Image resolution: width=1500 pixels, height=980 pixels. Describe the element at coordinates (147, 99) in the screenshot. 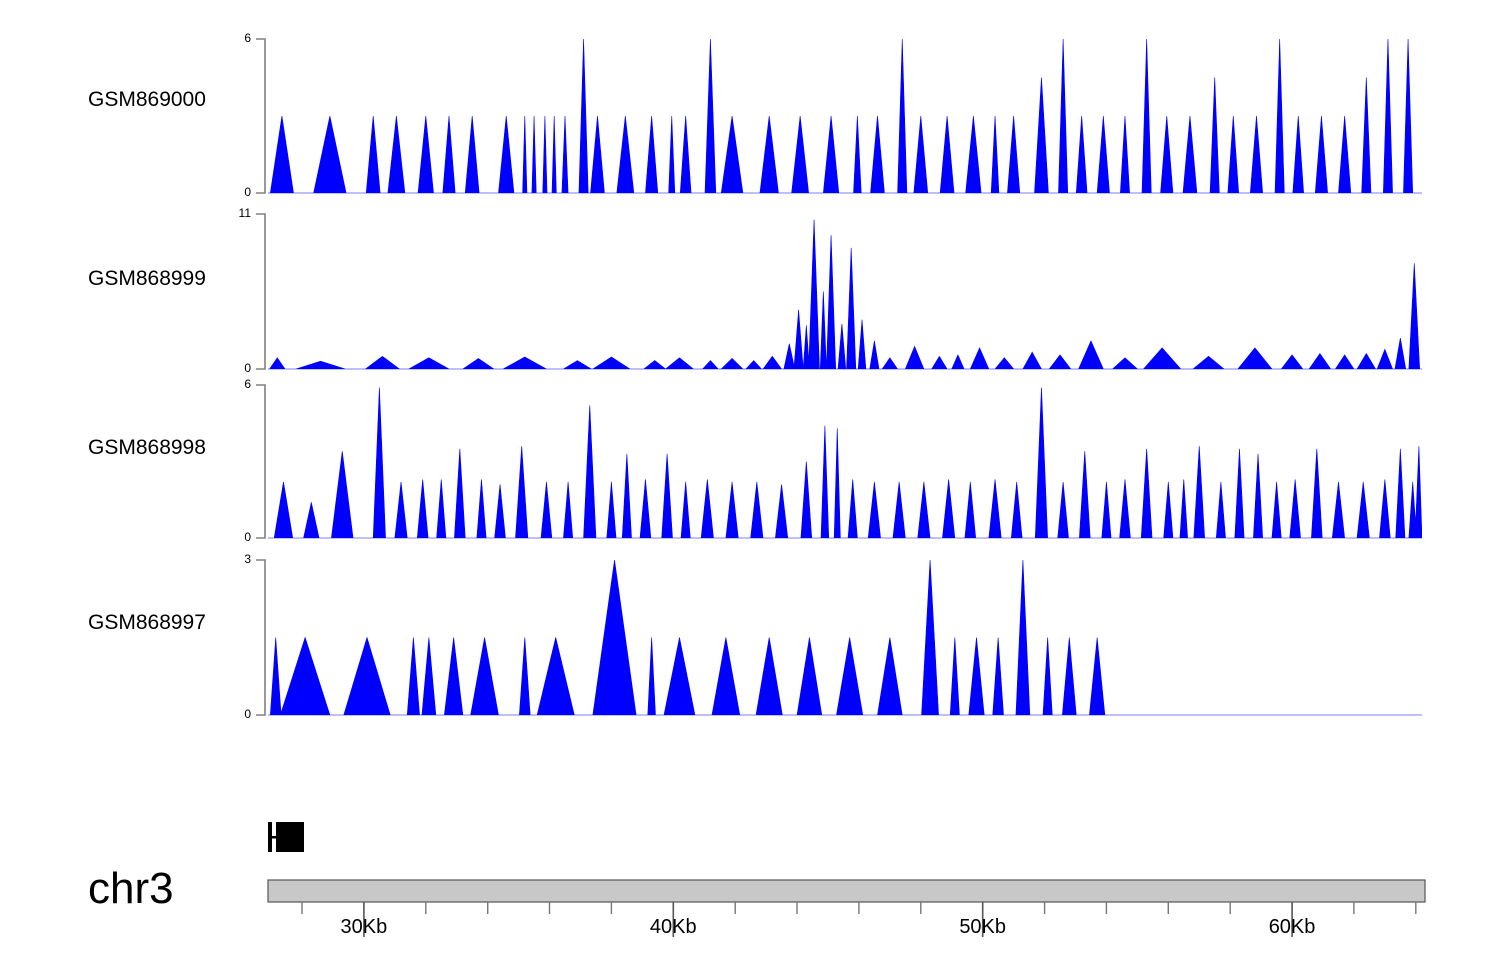

I see `track-label-gsm869000: GSM869000` at that location.